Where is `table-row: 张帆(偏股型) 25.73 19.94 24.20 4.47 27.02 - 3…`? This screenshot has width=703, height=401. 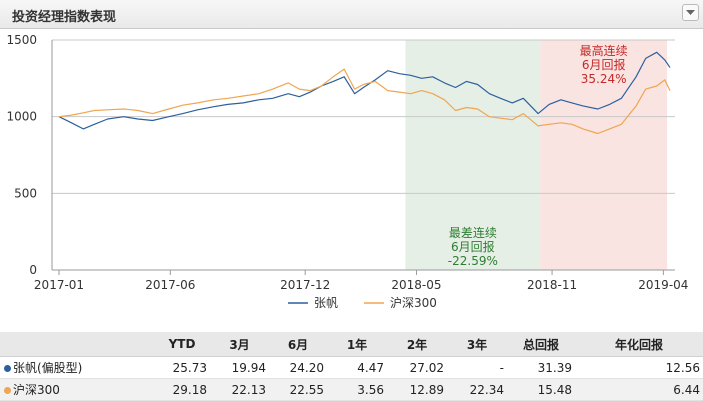
table-row: 张帆(偏股型) 25.73 19.94 24.20 4.47 27.02 - 3… is located at coordinates (351, 367).